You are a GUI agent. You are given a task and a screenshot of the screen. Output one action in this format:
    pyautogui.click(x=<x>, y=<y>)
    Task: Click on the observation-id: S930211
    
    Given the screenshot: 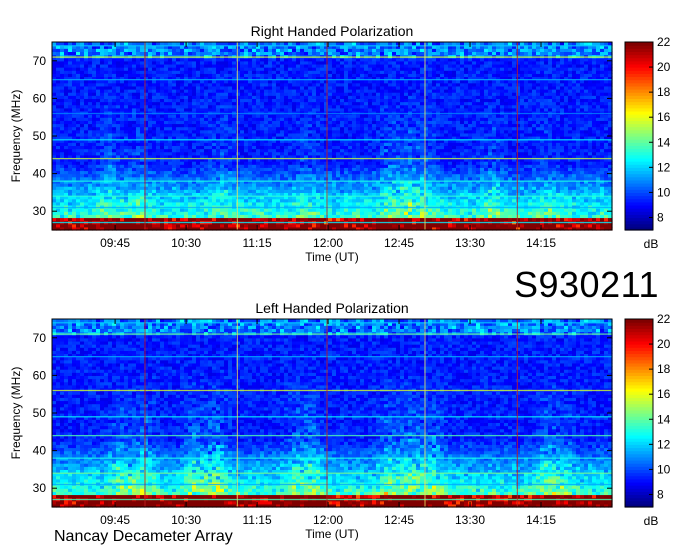 What is the action you would take?
    pyautogui.click(x=586, y=284)
    